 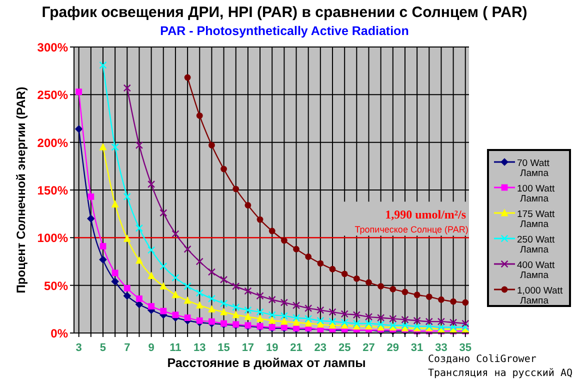 I want to click on y-tick-label: 300%, so click(x=52, y=47).